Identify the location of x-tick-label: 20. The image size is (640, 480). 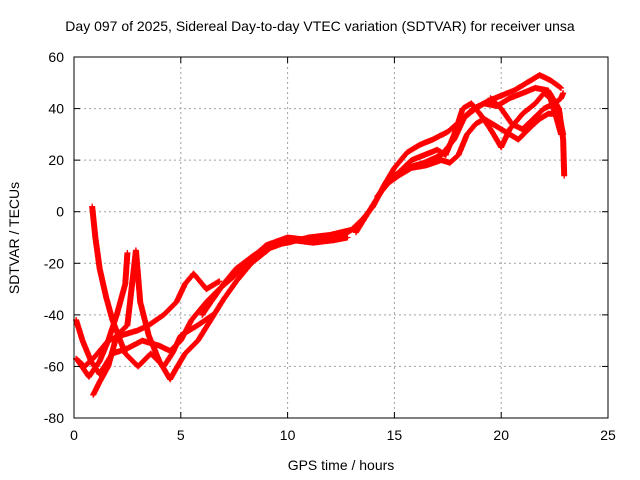
(501, 435).